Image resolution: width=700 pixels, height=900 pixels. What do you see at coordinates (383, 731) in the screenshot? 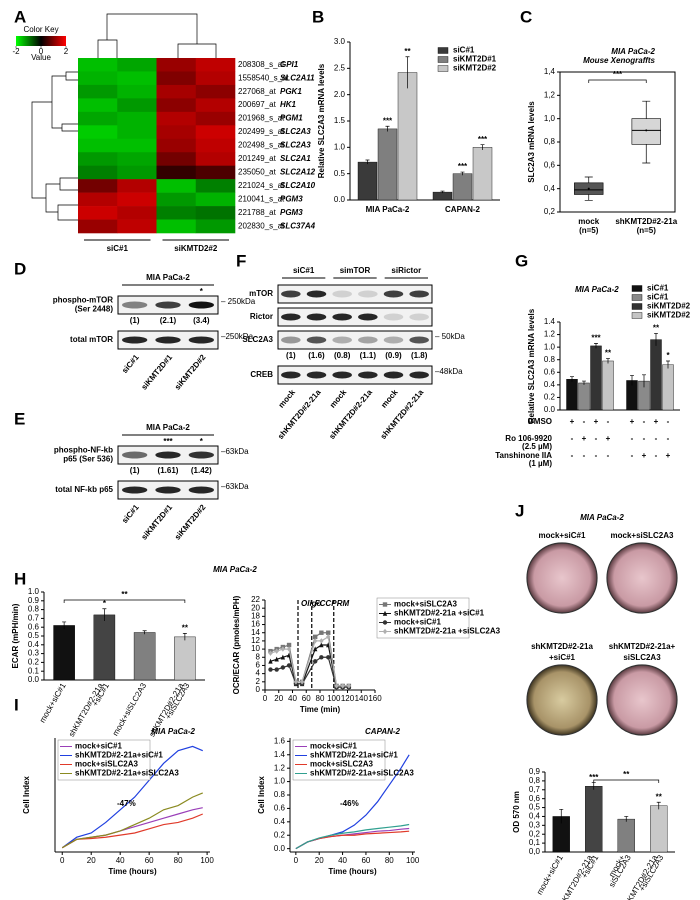
I see `chart-title: CAPAN-2` at bounding box center [383, 731].